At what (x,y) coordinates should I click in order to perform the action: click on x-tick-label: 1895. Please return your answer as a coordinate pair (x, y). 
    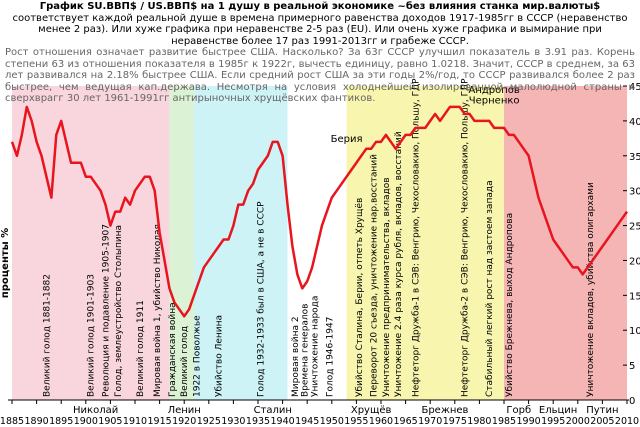
    Looking at the image, I should click on (61, 421).